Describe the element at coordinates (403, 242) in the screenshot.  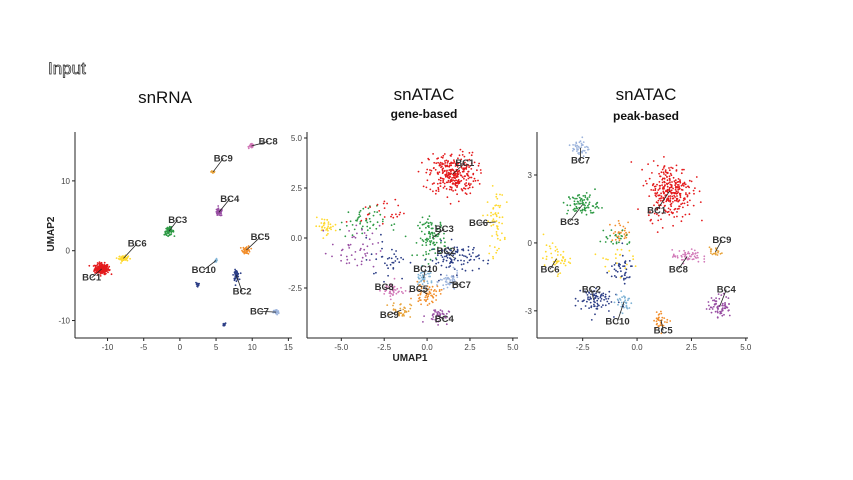
I see `axes-layer: -5.0 -2.5 0.0 2.5 5.0-2.50.02.55.0` at that location.